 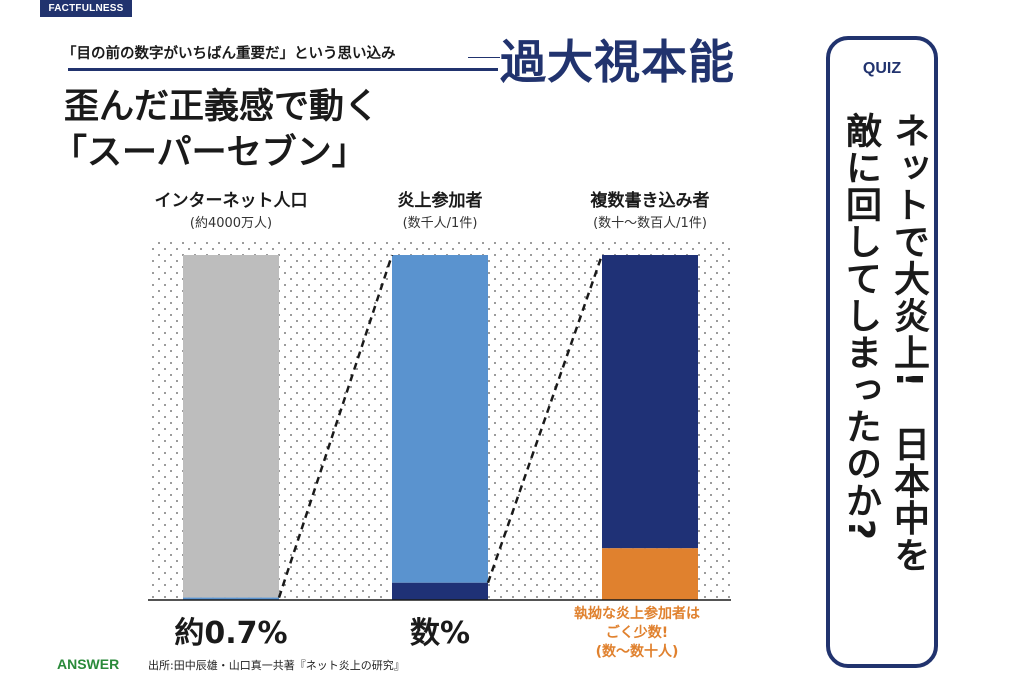 What do you see at coordinates (637, 614) in the screenshot?
I see `annotation-line: 執拗な炎上参加者は` at bounding box center [637, 614].